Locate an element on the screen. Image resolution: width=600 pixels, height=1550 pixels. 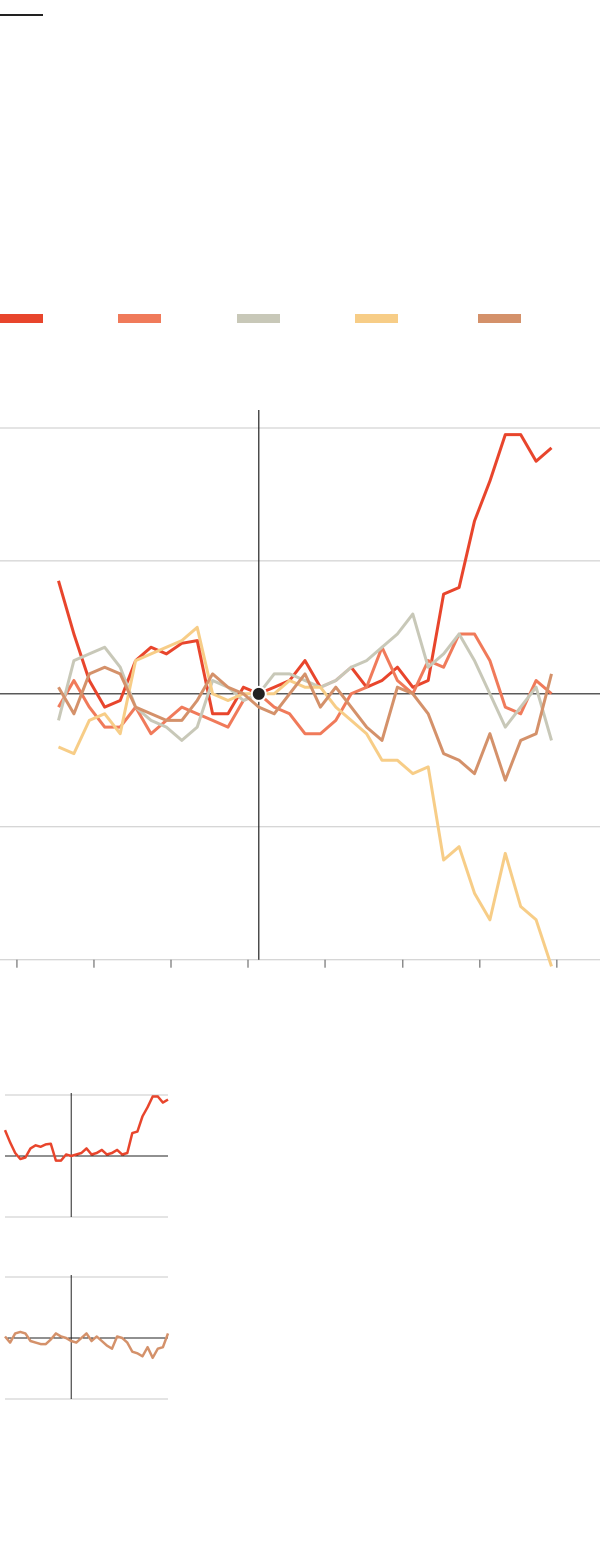
origin-dot is located at coordinates (258, 693).